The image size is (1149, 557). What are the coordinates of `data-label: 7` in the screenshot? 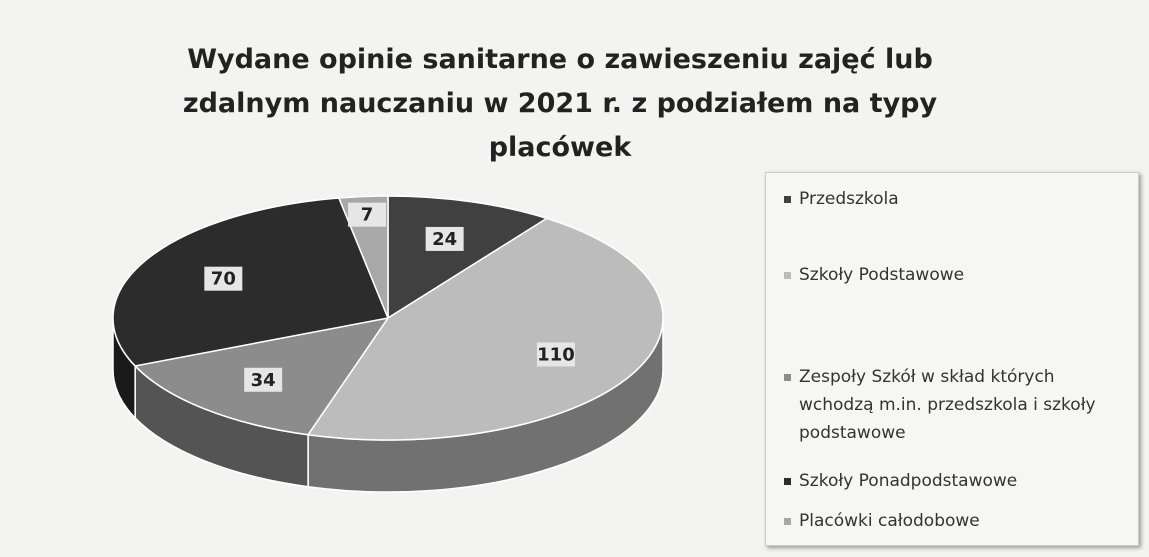 It's located at (367, 215).